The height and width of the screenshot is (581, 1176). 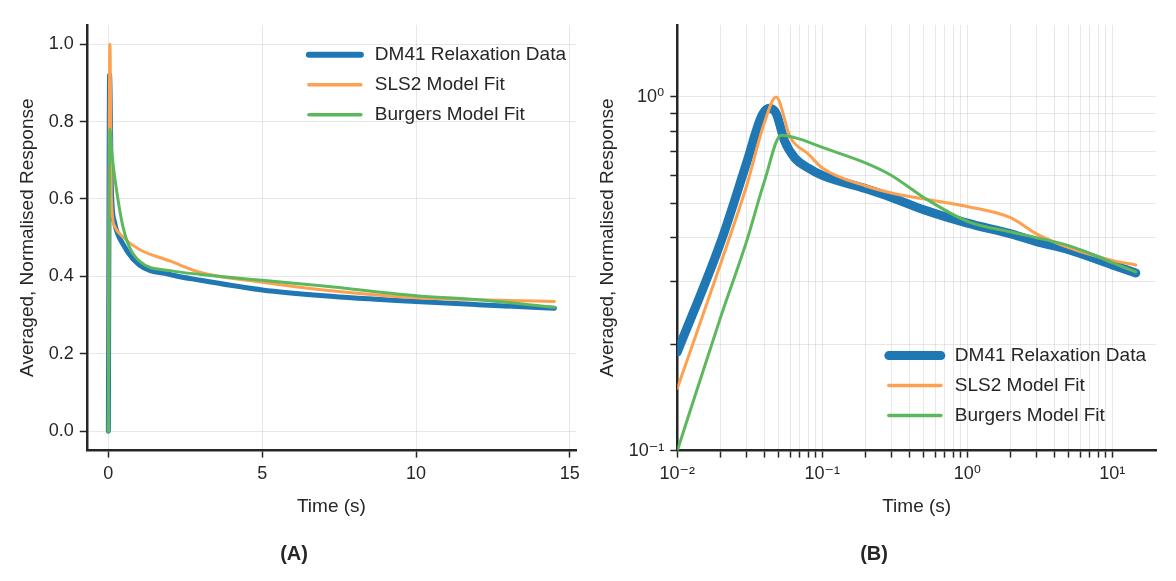 What do you see at coordinates (967, 473) in the screenshot?
I see `x-tick-label: 10⁰` at bounding box center [967, 473].